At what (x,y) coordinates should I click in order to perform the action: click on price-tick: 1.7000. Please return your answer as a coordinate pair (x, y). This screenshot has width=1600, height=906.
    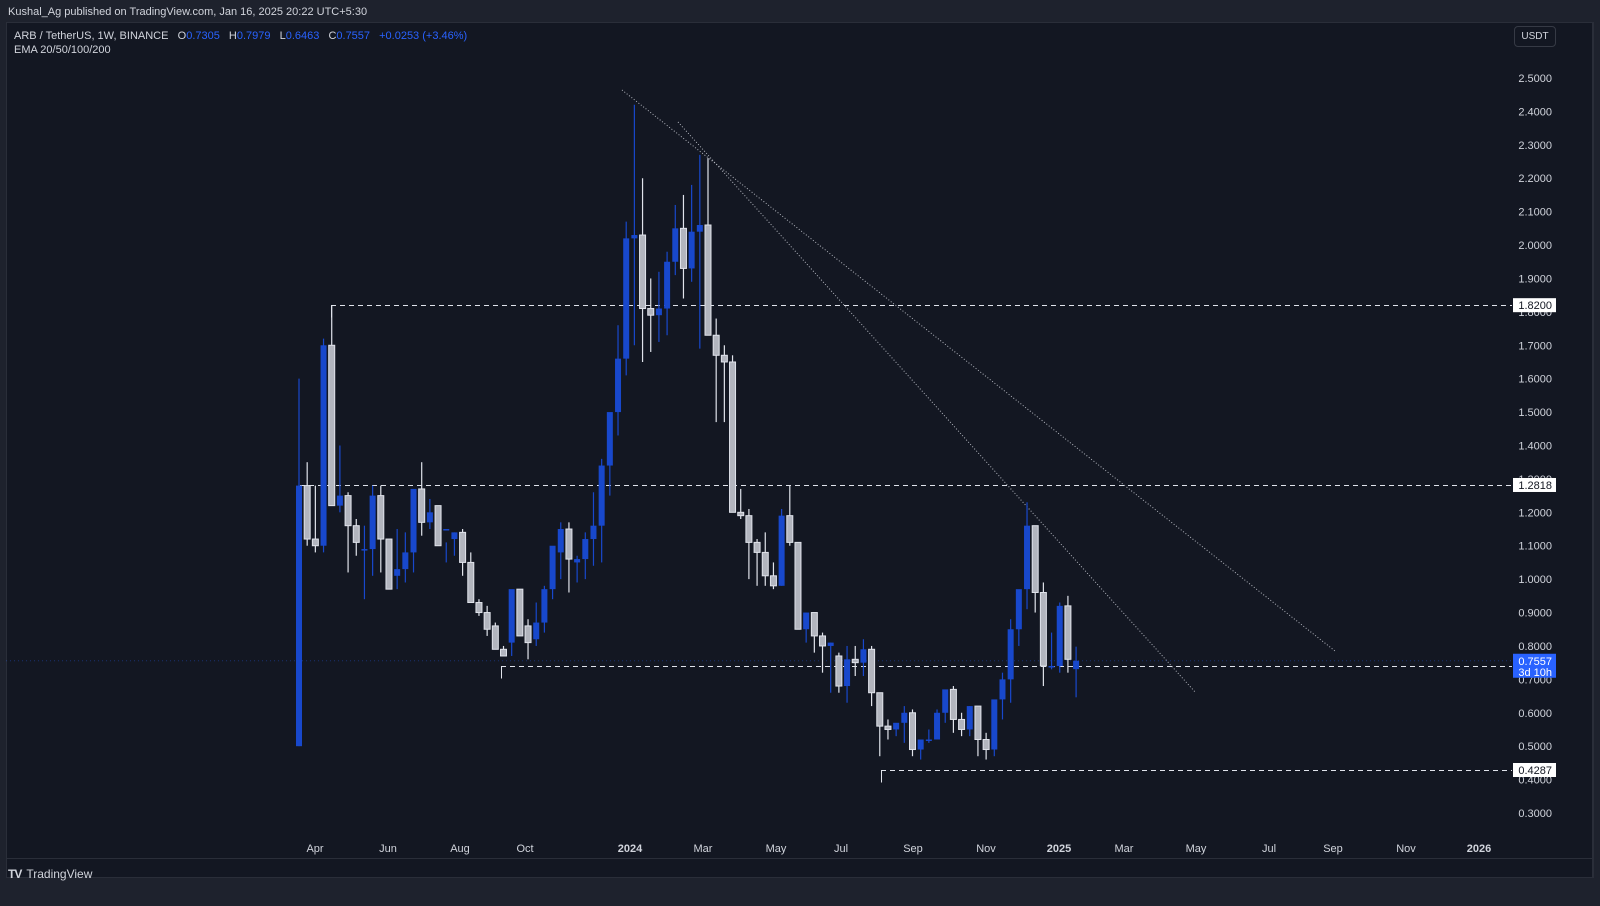
    Looking at the image, I should click on (1535, 346).